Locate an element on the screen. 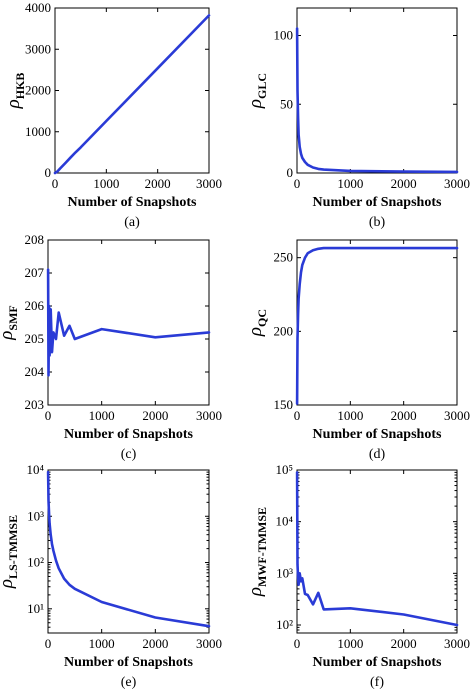  y-tick-label: 205 is located at coordinates (35, 338).